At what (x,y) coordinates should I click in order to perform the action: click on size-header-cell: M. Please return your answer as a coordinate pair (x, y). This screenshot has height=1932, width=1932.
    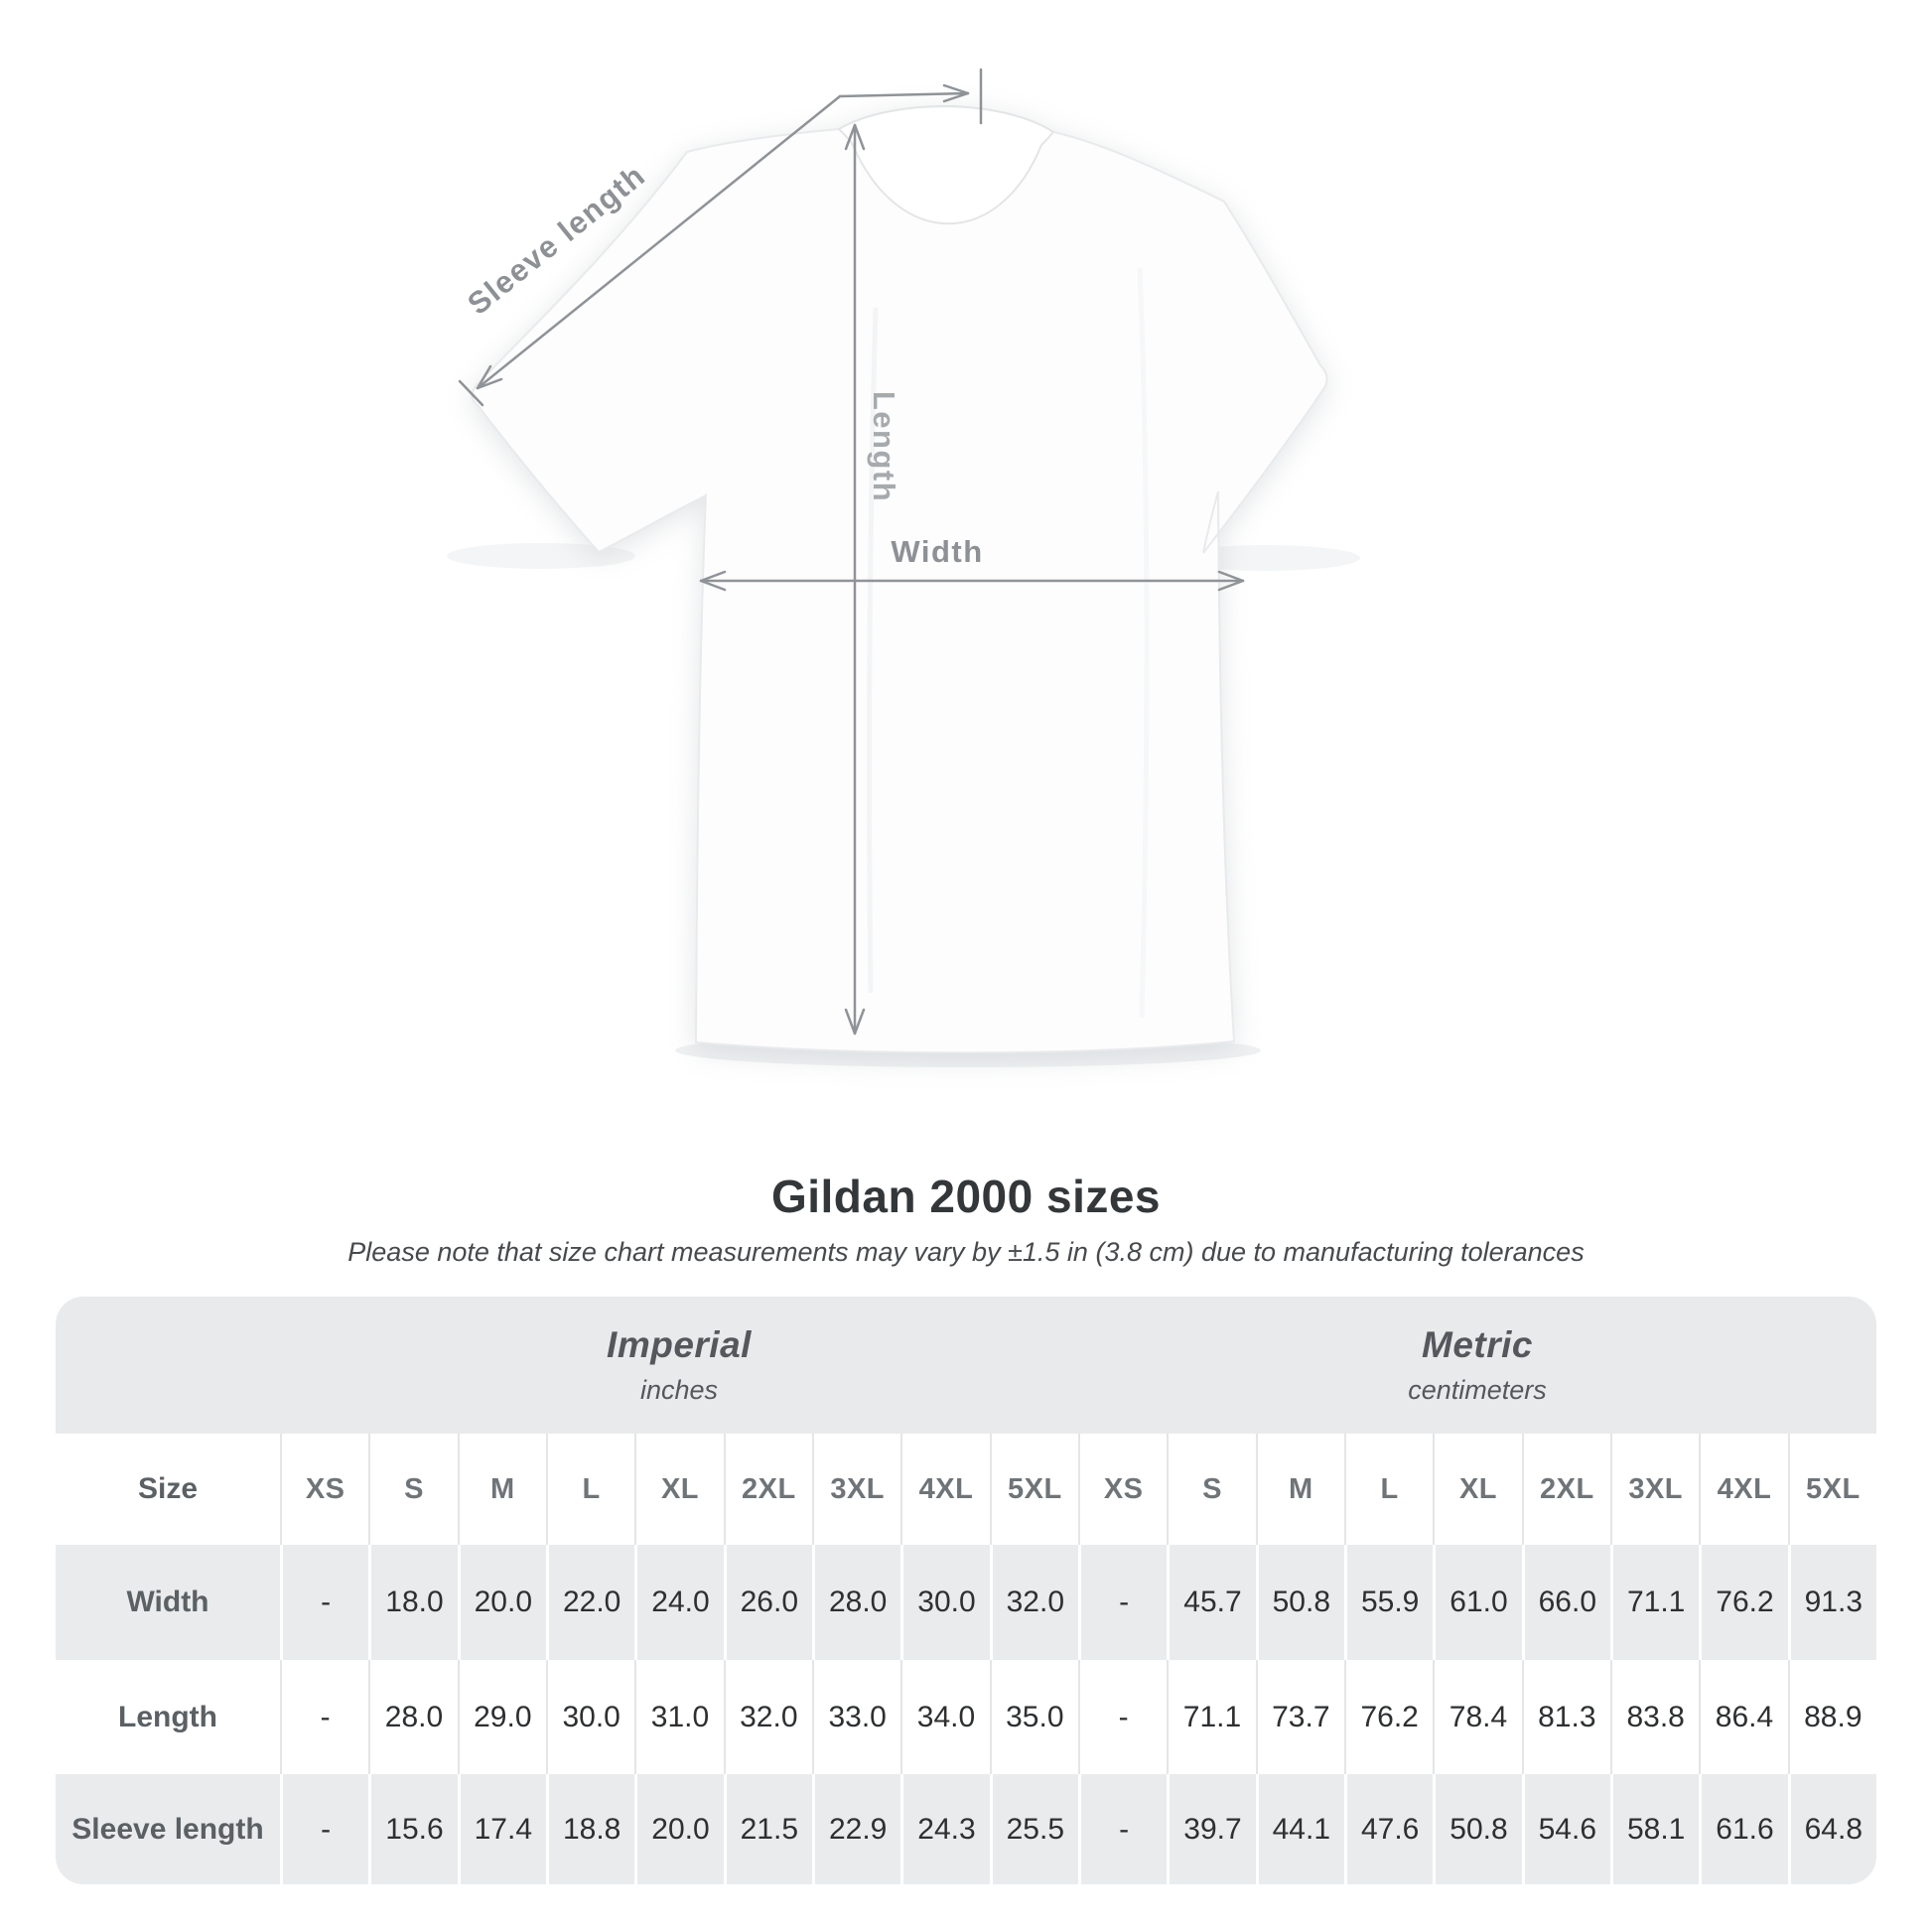
    Looking at the image, I should click on (1300, 1489).